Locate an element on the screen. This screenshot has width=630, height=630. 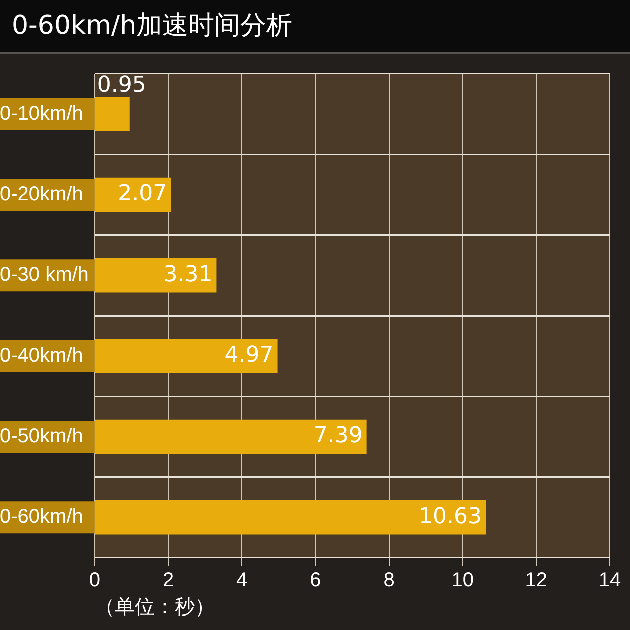
data-label: 3.31 is located at coordinates (188, 275).